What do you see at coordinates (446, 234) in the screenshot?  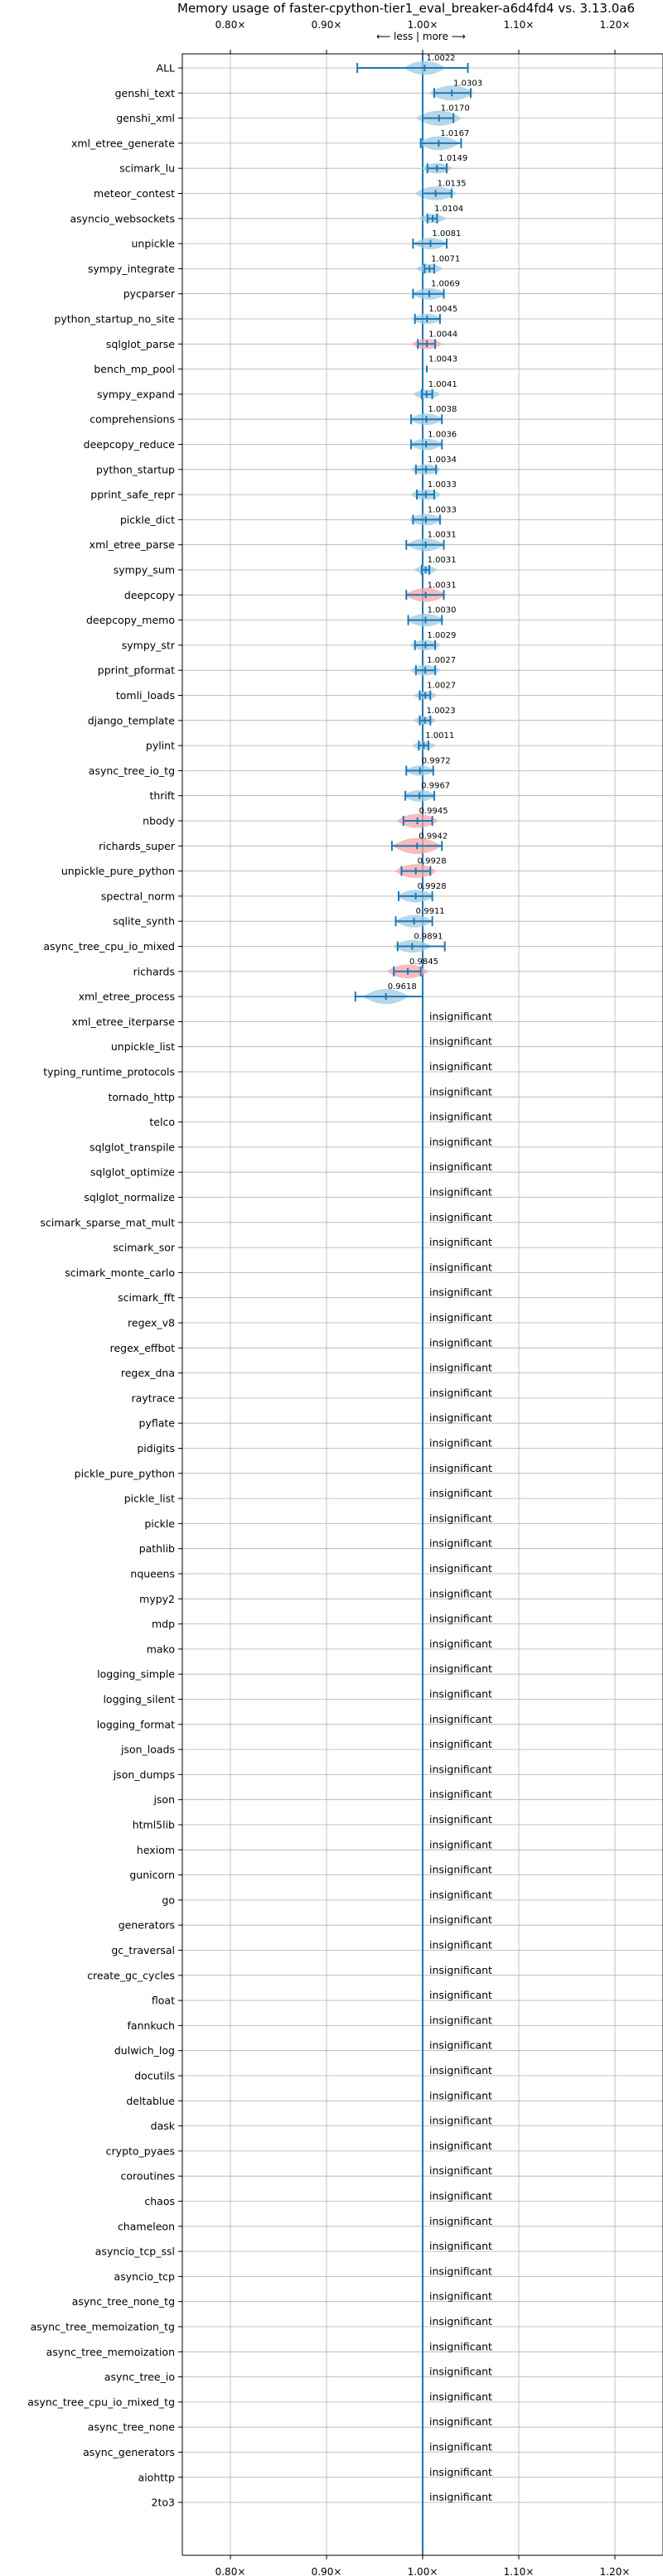 I see `data-label: 1.0081` at bounding box center [446, 234].